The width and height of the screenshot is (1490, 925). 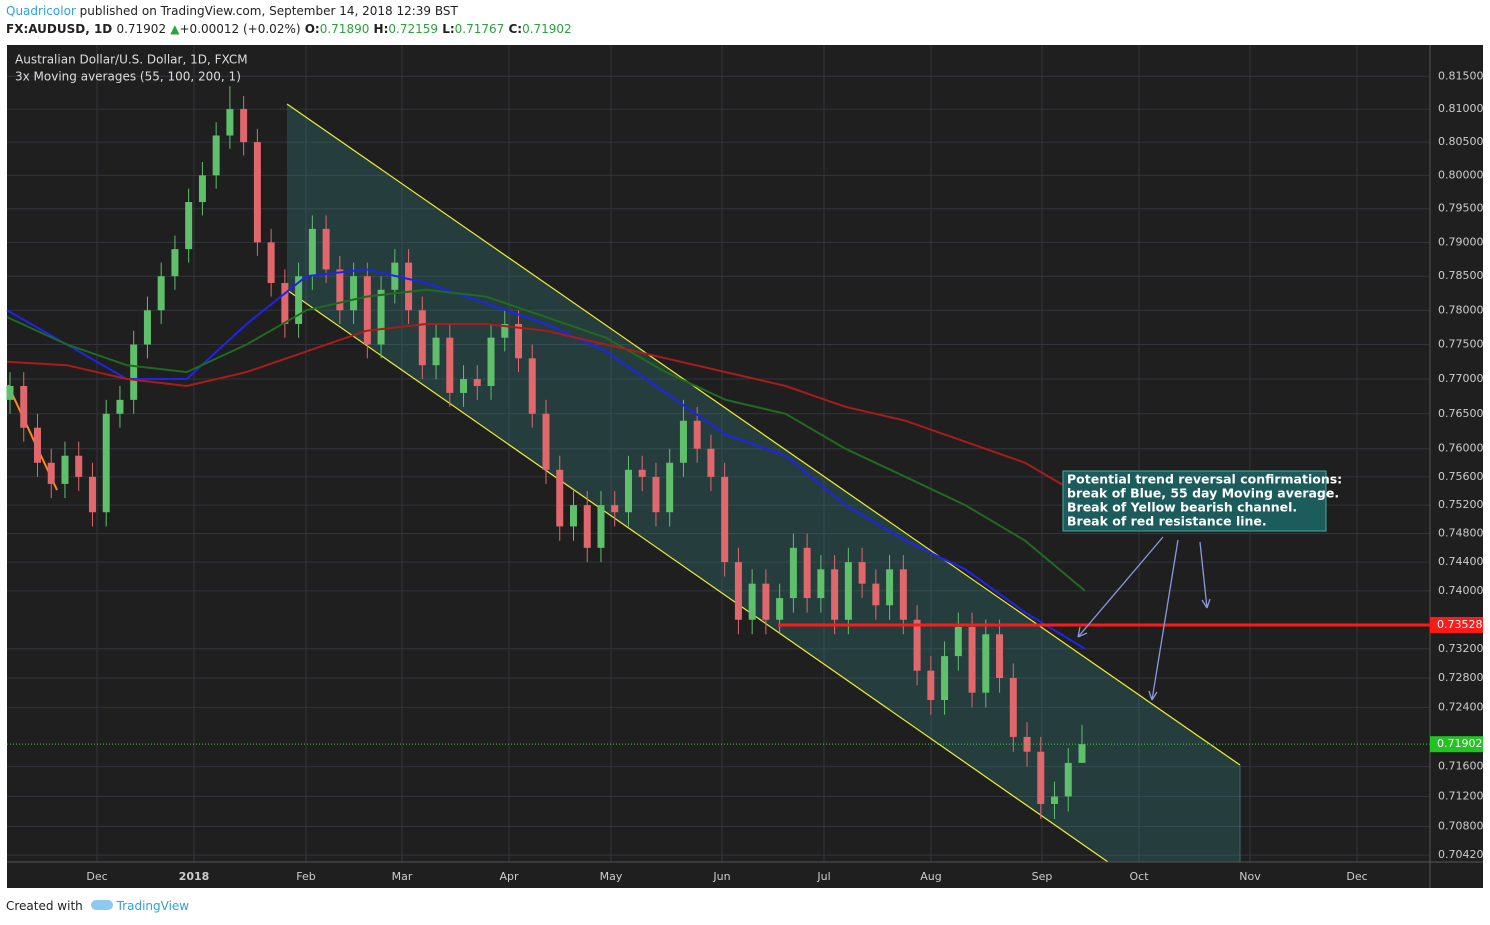 What do you see at coordinates (381, 29) in the screenshot?
I see `h: H:` at bounding box center [381, 29].